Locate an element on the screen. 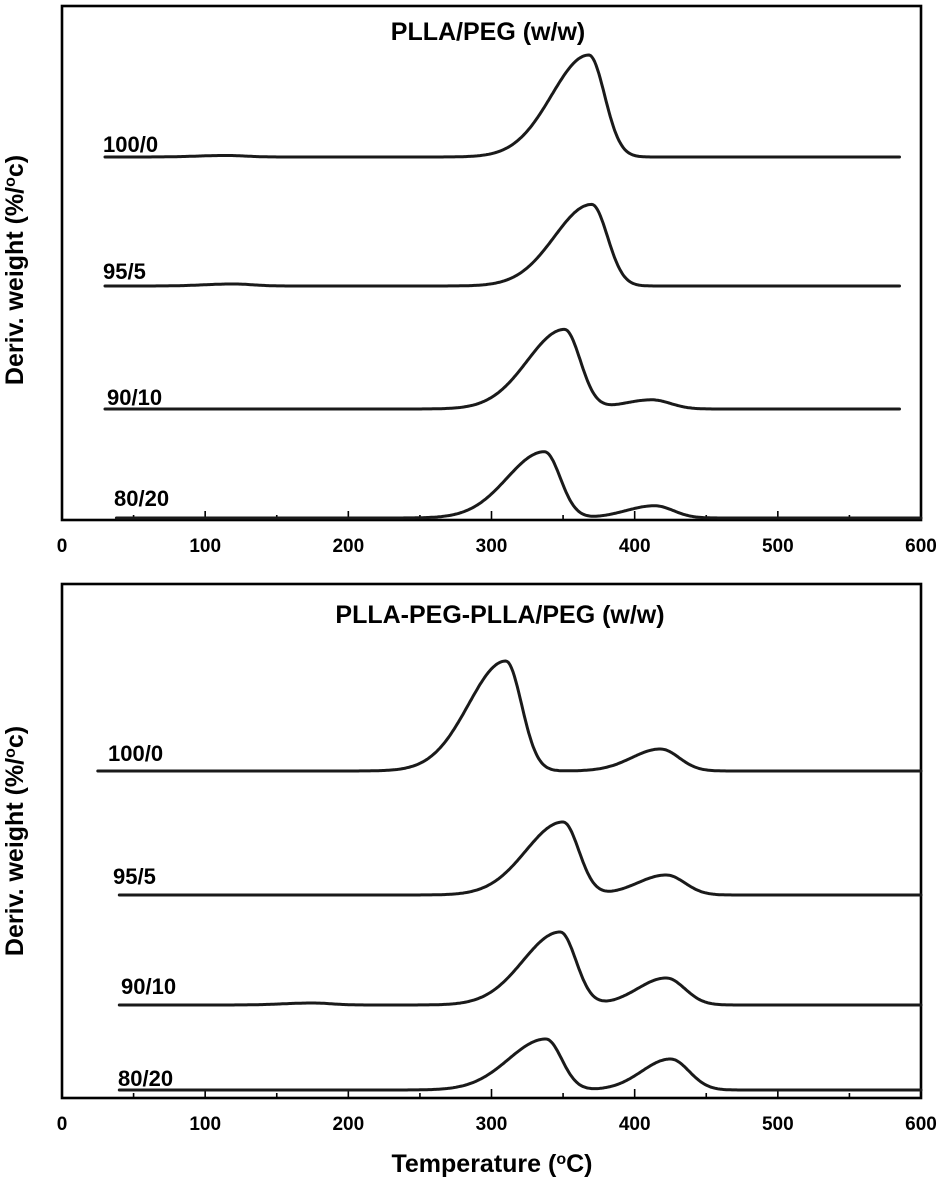 This screenshot has width=950, height=1190. panel-bottom-x-tick-labels: 0 100 200 300 400 500 600 is located at coordinates (497, 1124).